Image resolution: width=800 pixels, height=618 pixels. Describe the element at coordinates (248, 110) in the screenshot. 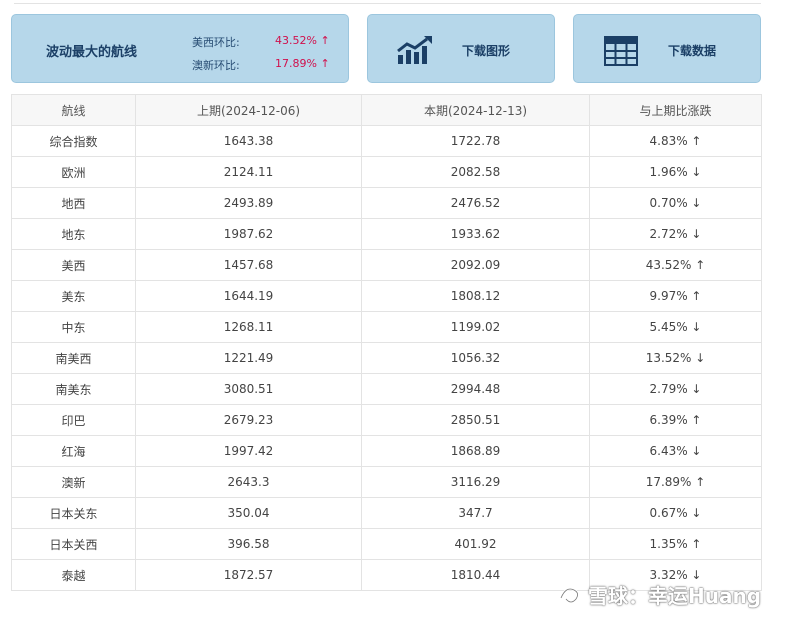

I see `column-header-previous: 上期(2024-12-06)` at that location.